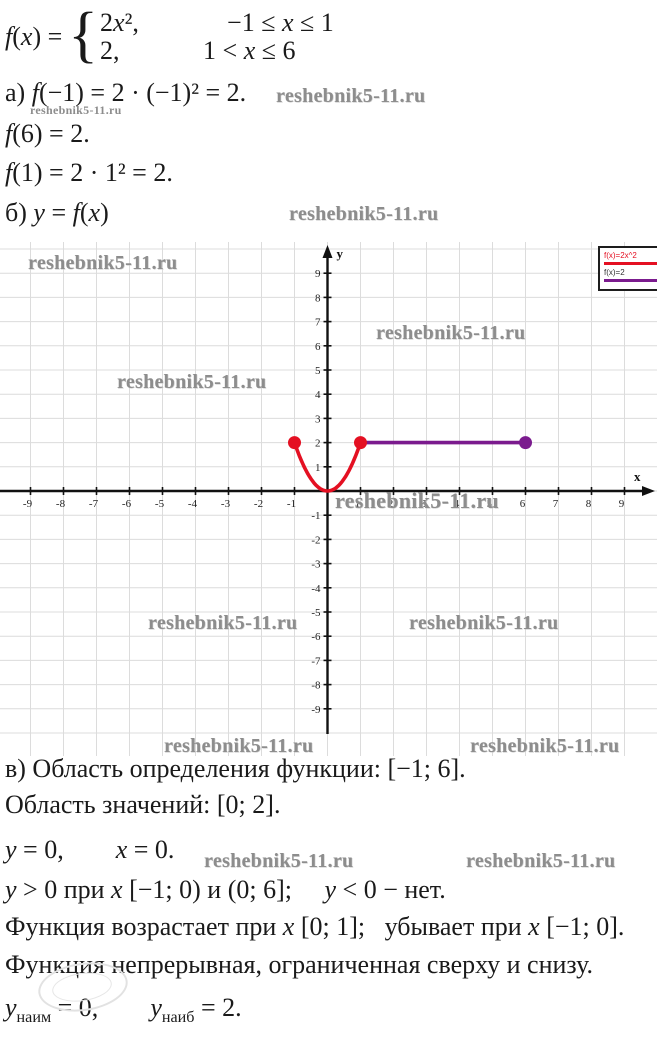 This screenshot has height=1059, width=657. Describe the element at coordinates (119, 22) in the screenshot. I see `piecewise-expr: 2x²,` at that location.